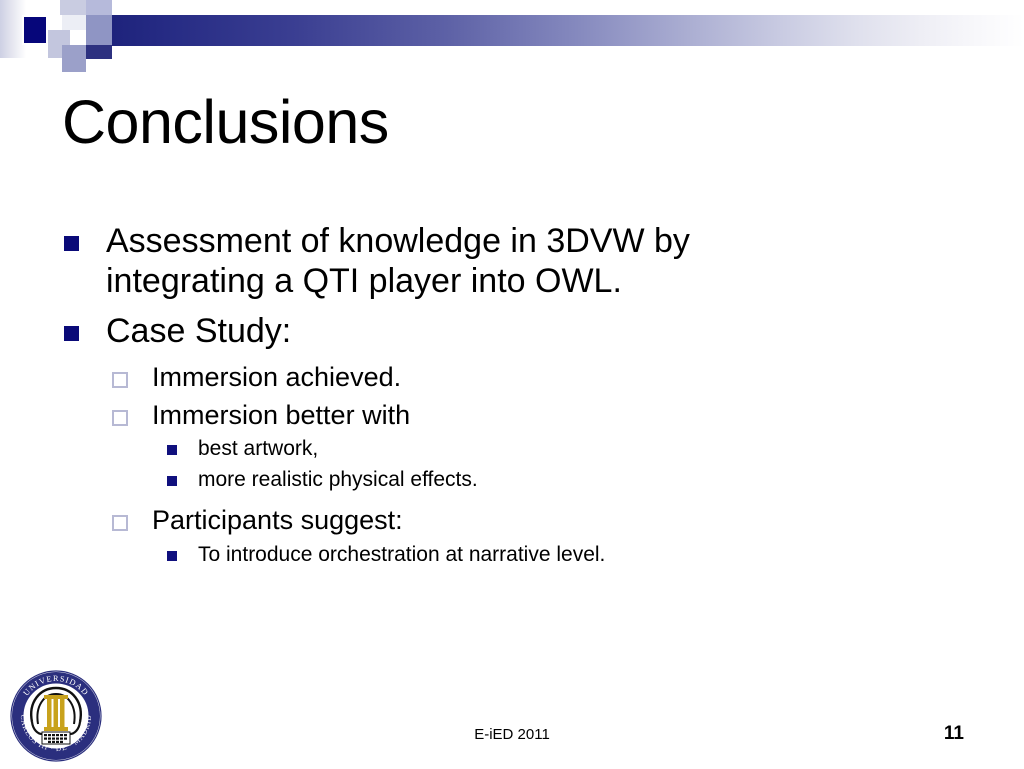 This screenshot has height=769, width=1024. I want to click on bullet-item-level1: Case Study:, so click(445, 332).